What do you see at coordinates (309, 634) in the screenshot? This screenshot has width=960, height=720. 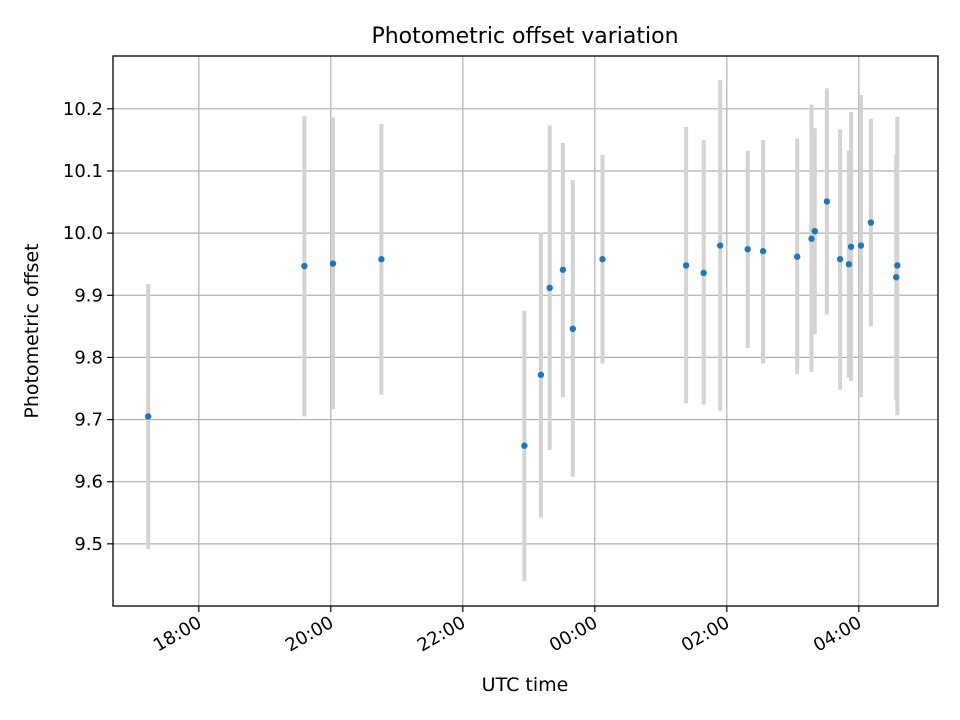 I see `x-tick-label: 20:00` at bounding box center [309, 634].